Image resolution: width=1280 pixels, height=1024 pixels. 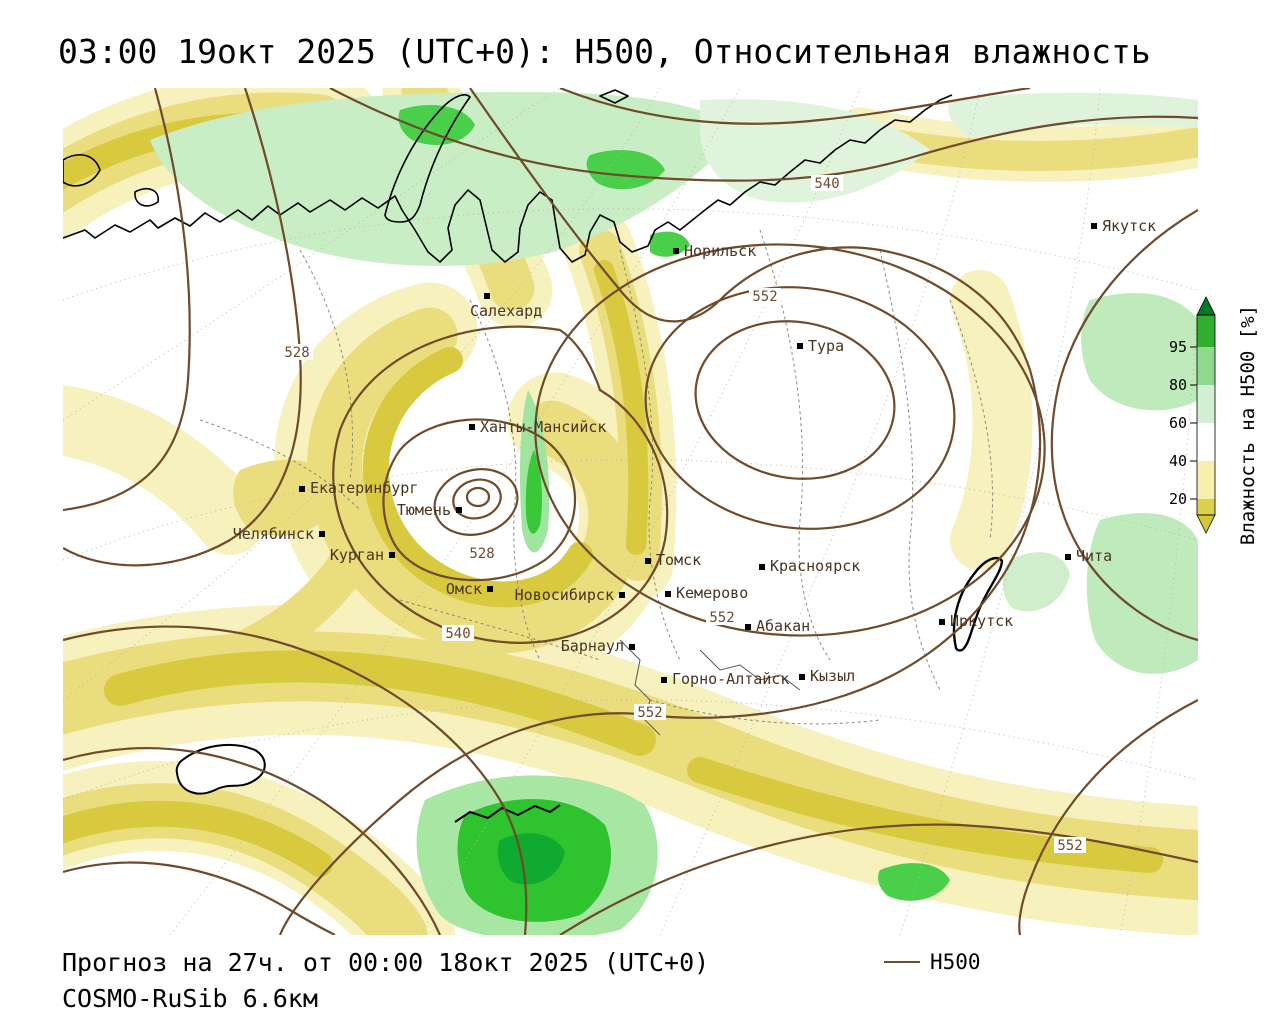 What do you see at coordinates (832, 676) in the screenshot?
I see `city-label: Кызыл` at bounding box center [832, 676].